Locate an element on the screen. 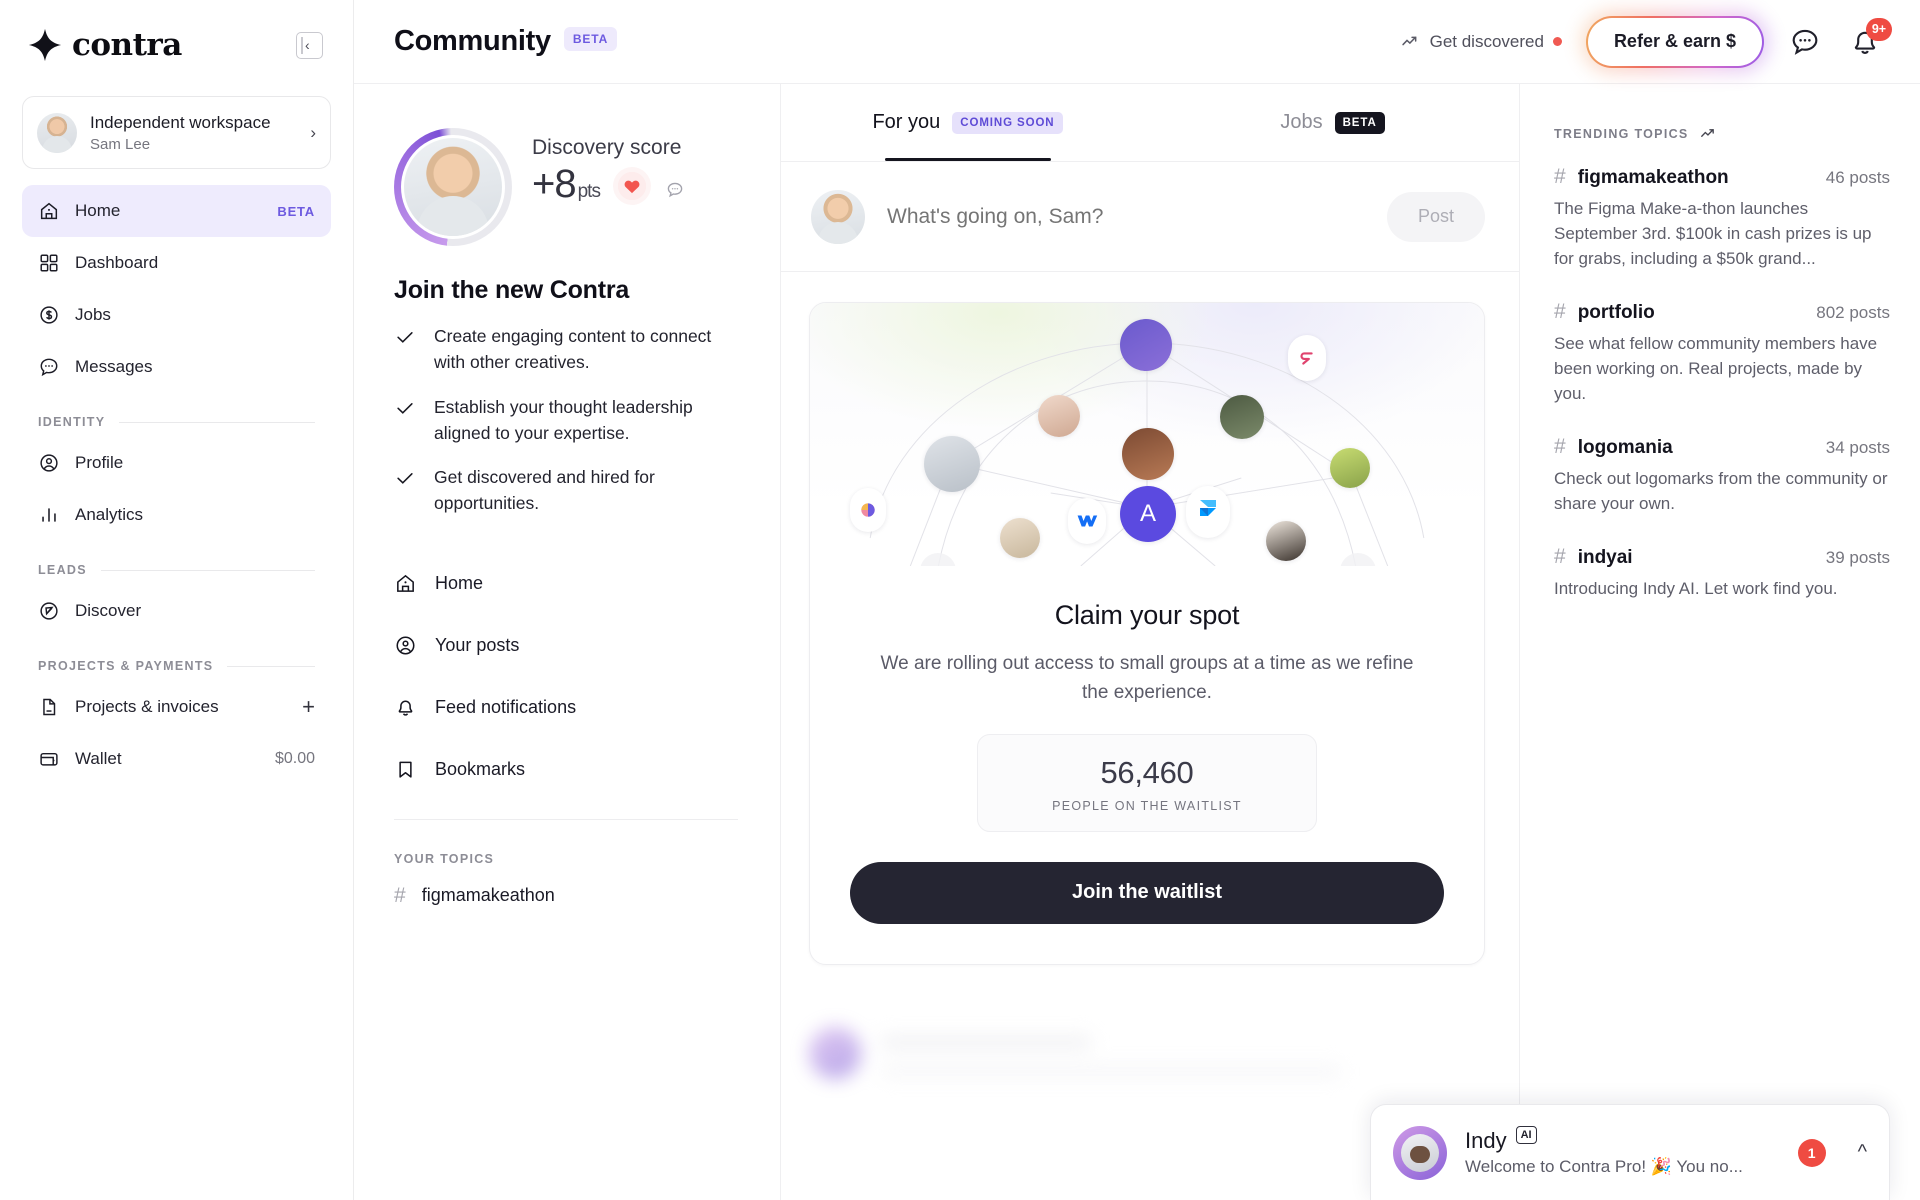  contra-star-logo-icon is located at coordinates (45, 45).